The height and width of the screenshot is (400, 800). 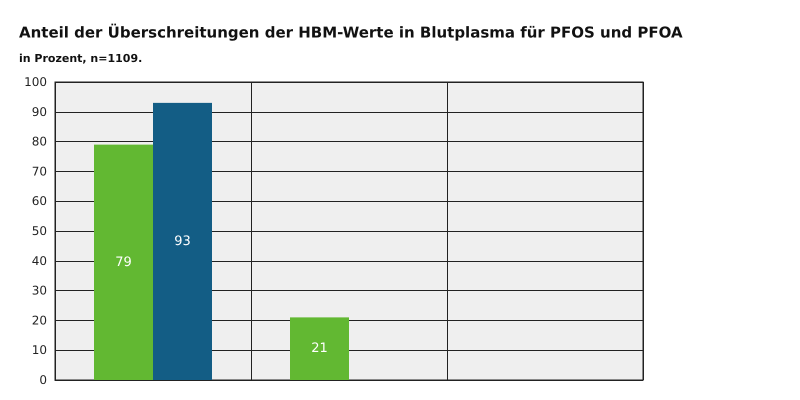 I want to click on y-tick-label: 80, so click(x=39, y=141).